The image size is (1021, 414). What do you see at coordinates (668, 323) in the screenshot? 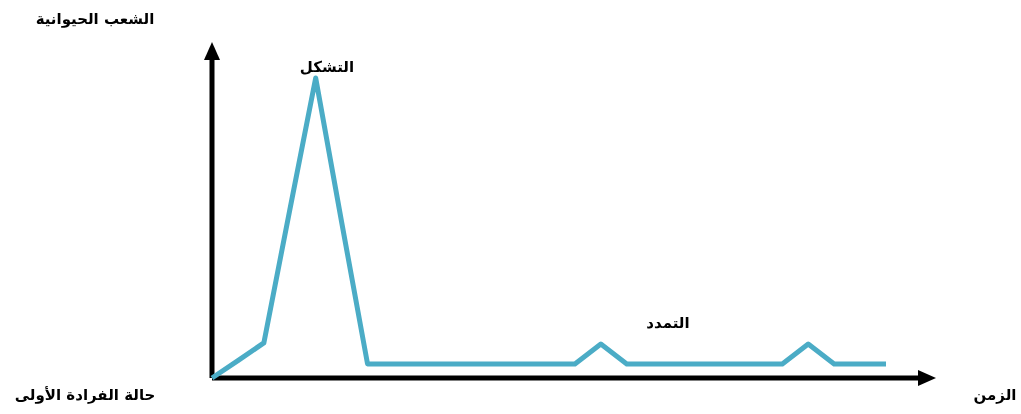
I see `annotation: التمدد` at bounding box center [668, 323].